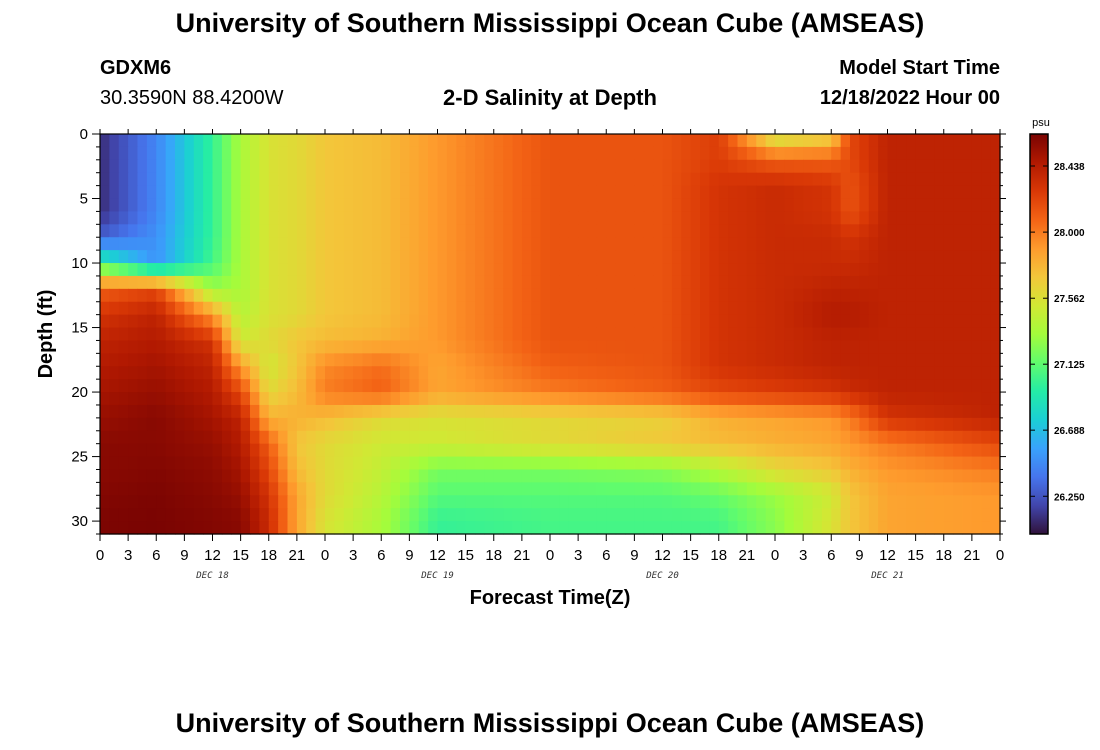 The image size is (1100, 750). Describe the element at coordinates (1041, 123) in the screenshot. I see `colorbar-unit: psu` at that location.